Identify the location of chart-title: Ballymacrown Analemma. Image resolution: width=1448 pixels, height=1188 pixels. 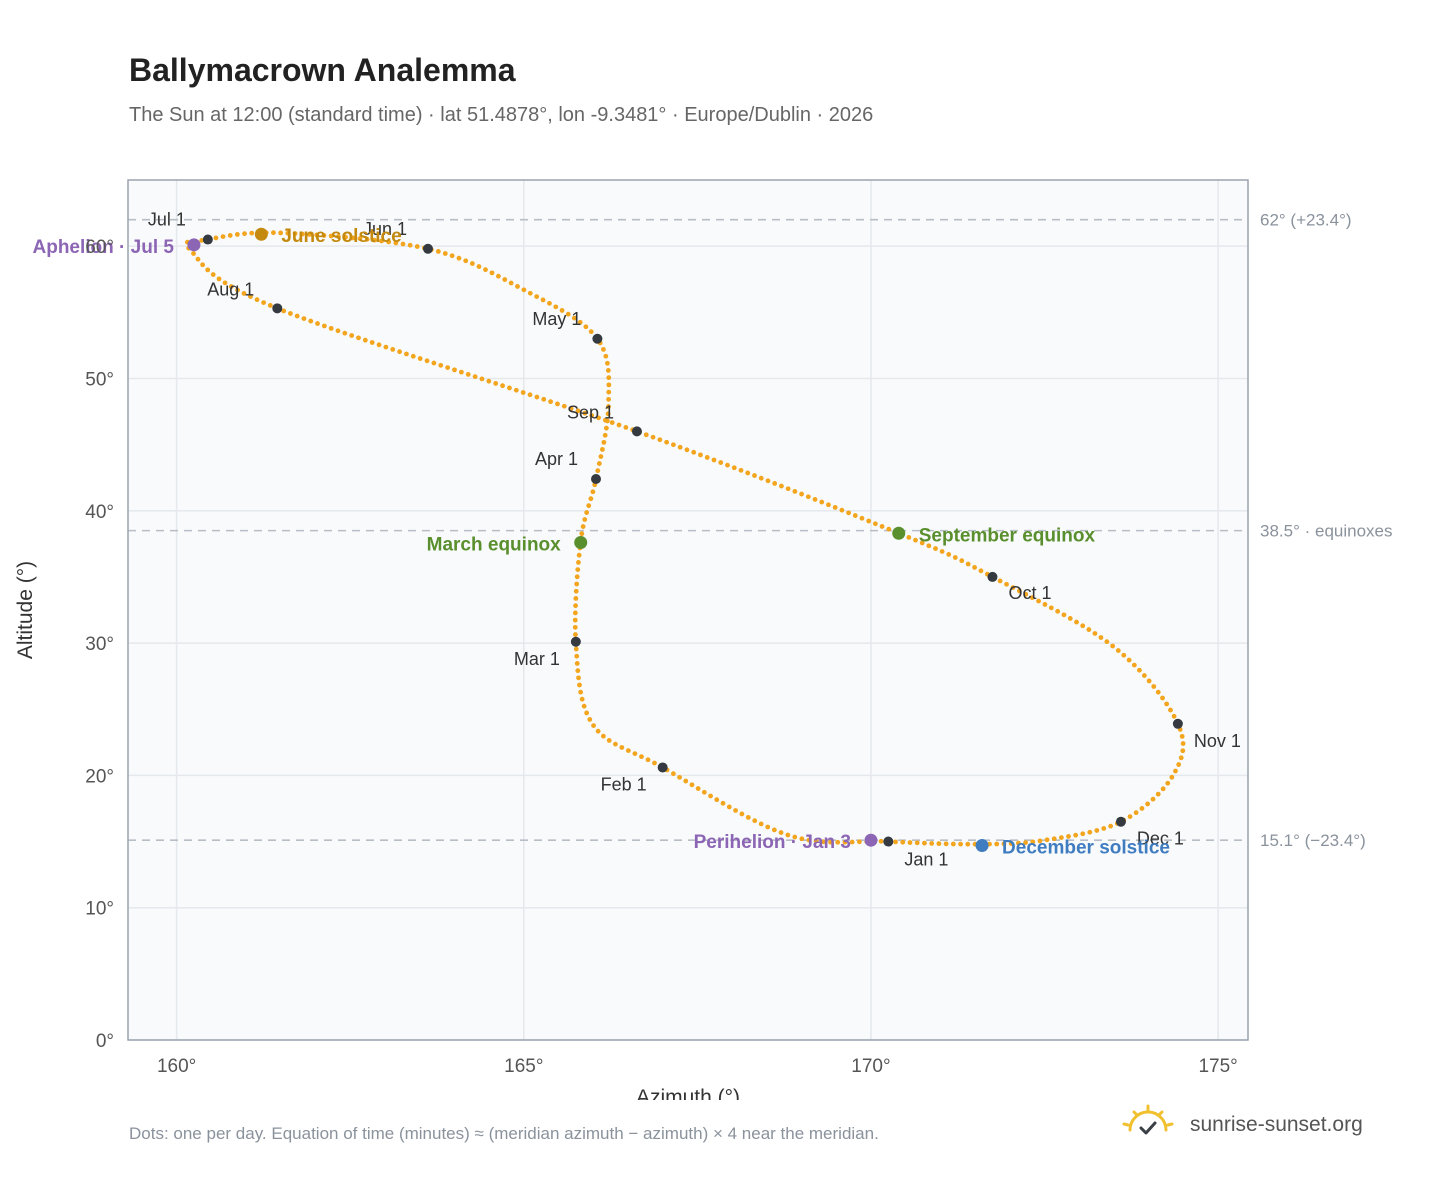
(322, 70).